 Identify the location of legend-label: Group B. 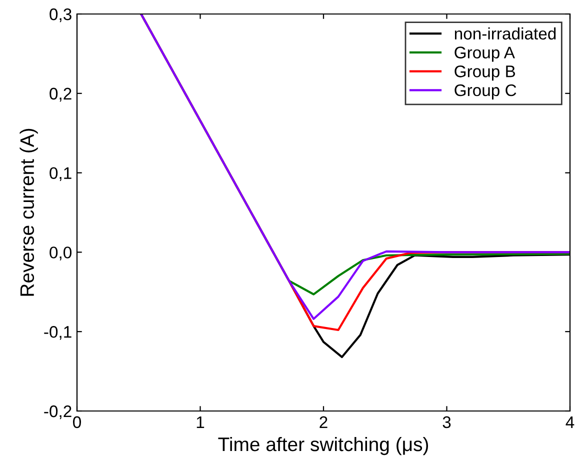
(485, 73).